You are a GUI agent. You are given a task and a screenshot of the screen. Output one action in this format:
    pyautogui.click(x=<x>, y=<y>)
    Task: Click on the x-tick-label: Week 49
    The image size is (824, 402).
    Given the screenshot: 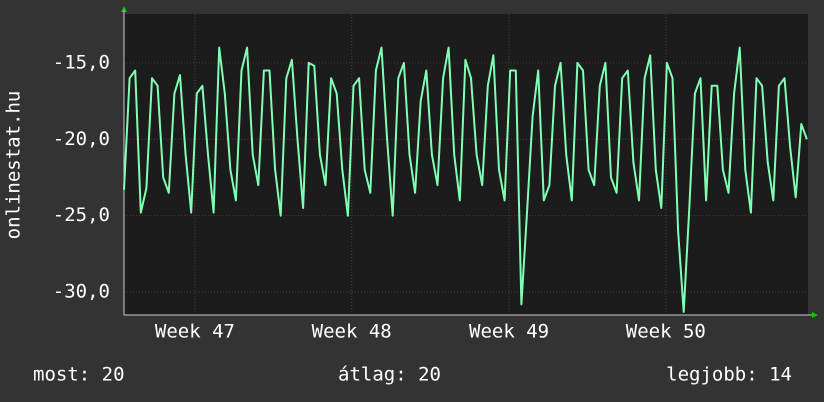 What is the action you would take?
    pyautogui.click(x=509, y=332)
    